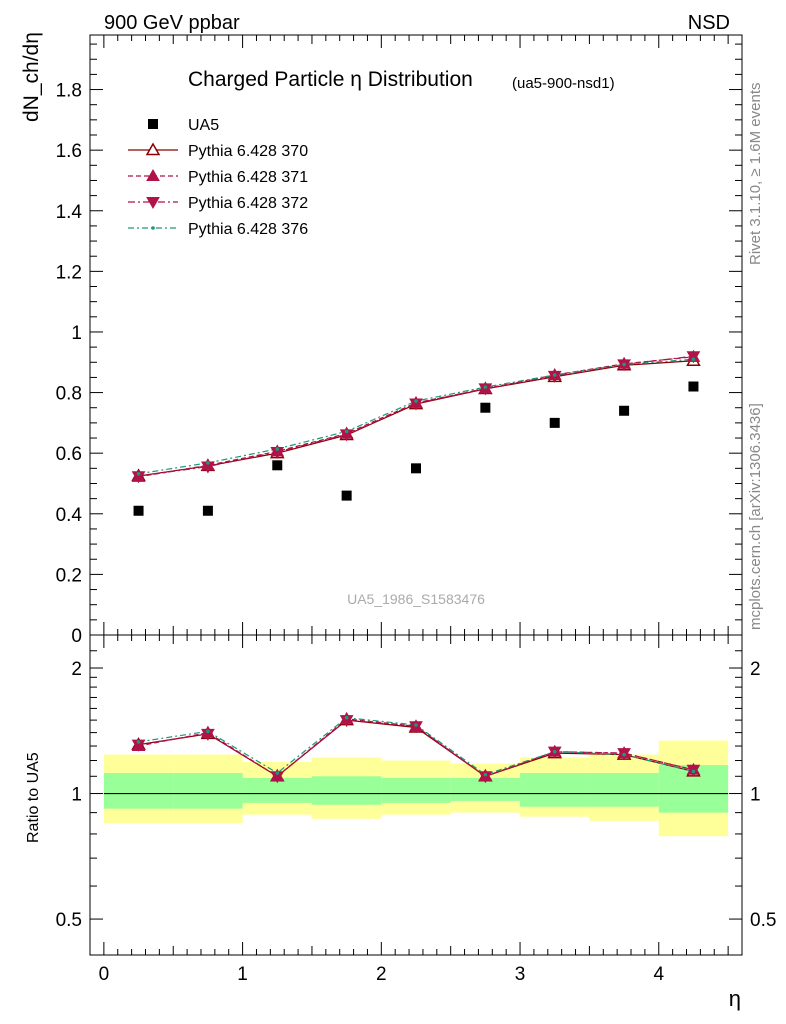  Describe the element at coordinates (381, 974) in the screenshot. I see `x-tick-label: 2` at that location.